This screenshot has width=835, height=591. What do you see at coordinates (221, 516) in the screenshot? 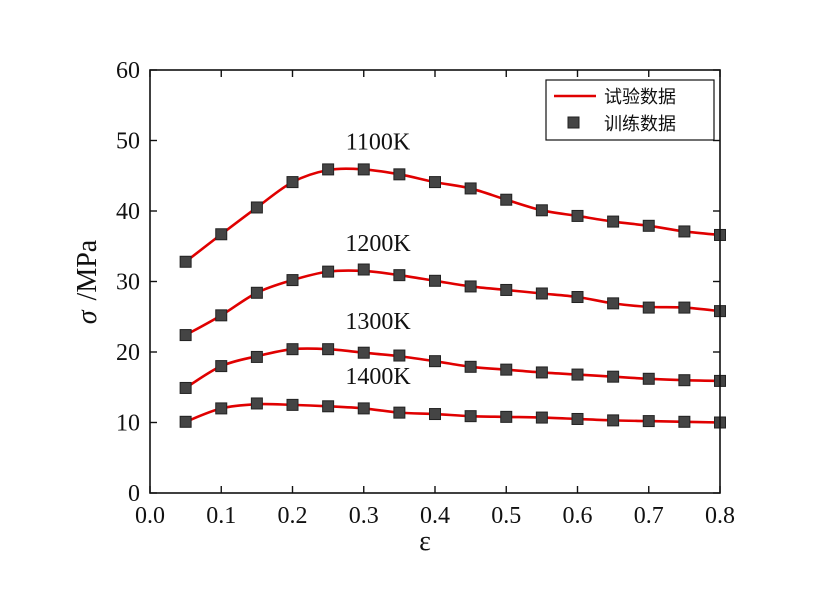
I see `x-tick-label: 0.1` at bounding box center [221, 516].